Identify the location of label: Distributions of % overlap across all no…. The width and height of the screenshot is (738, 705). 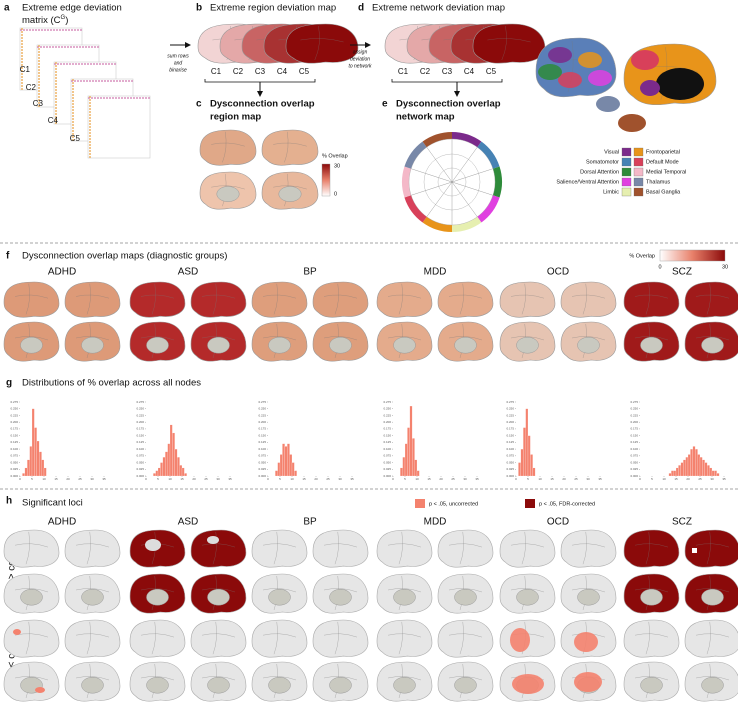
(111, 383).